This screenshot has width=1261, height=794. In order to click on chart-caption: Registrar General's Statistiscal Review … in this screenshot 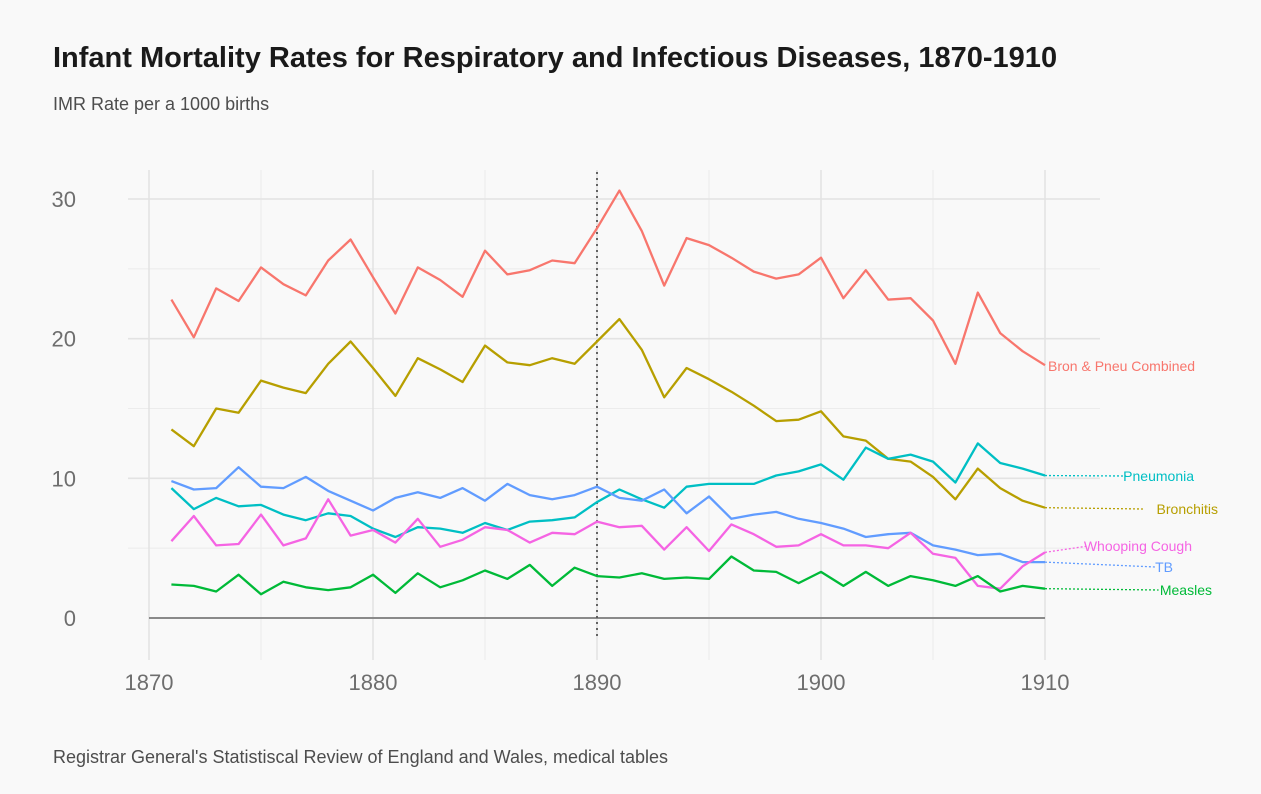, I will do `click(361, 757)`.